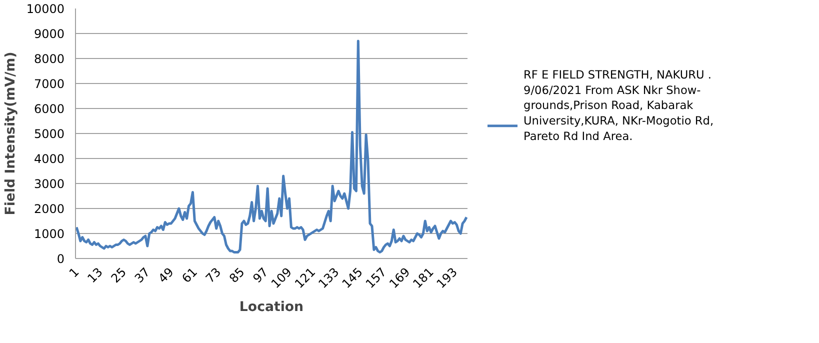  I want to click on x-tick-label: 73, so click(213, 275).